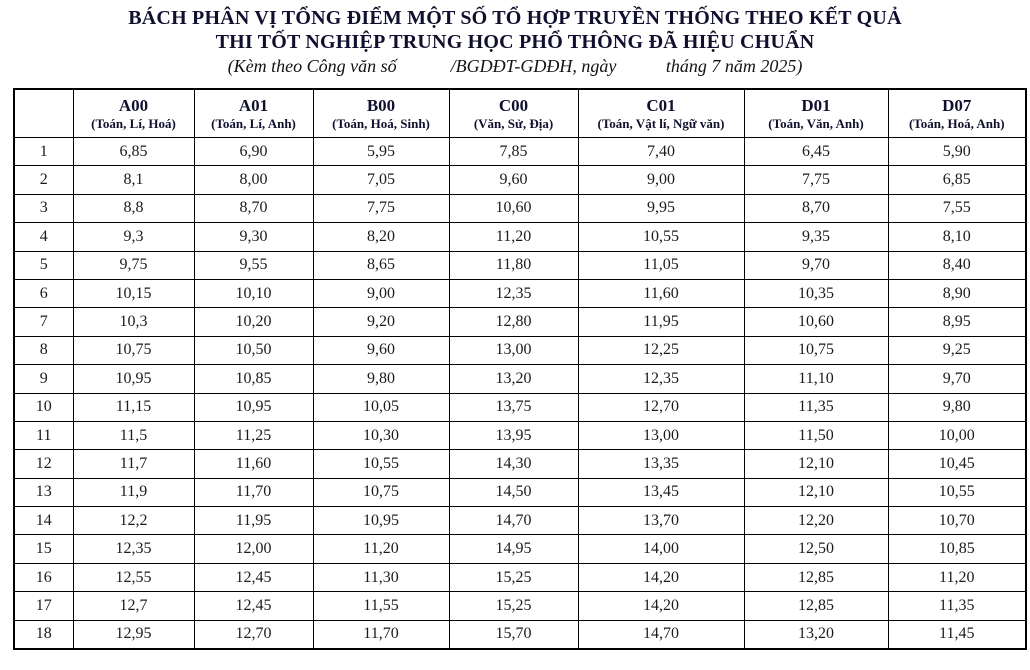  Describe the element at coordinates (381, 208) in the screenshot. I see `score-cell: 7,75` at that location.